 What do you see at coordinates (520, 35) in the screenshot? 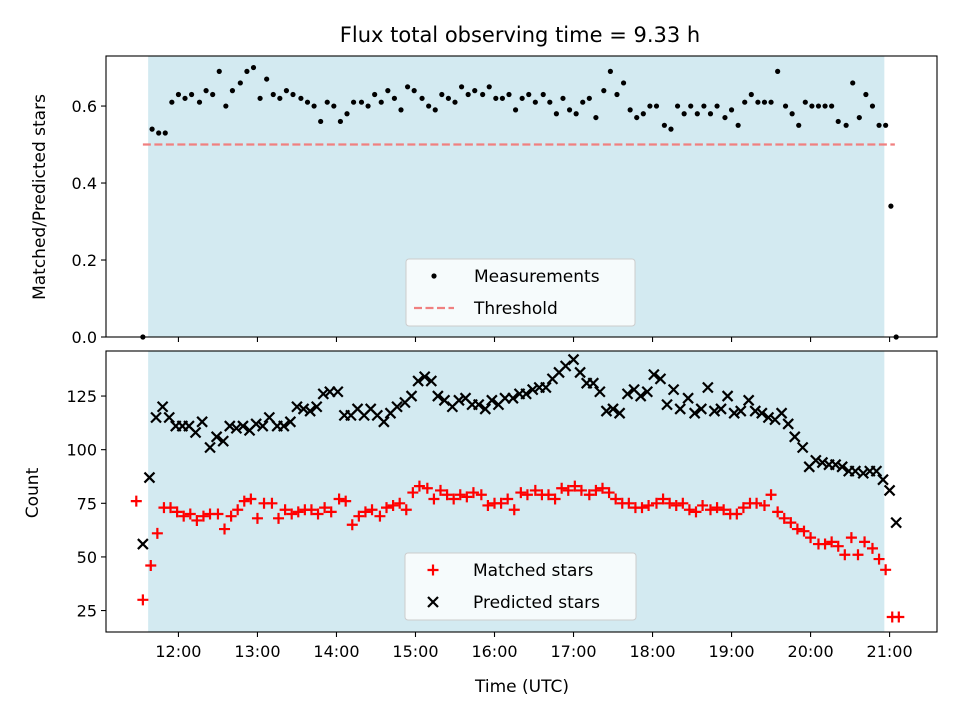
I see `figure-title: Flux total observing time = 9.33 h` at bounding box center [520, 35].